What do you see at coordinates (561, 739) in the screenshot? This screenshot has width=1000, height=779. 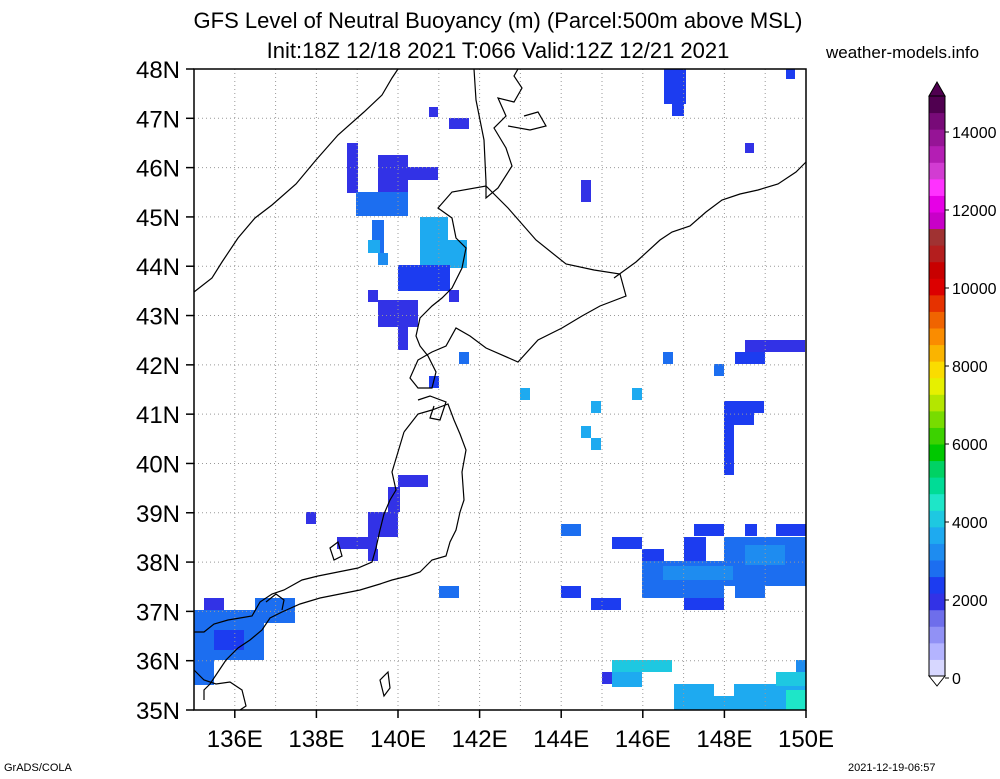 I see `lon-label: 144E` at bounding box center [561, 739].